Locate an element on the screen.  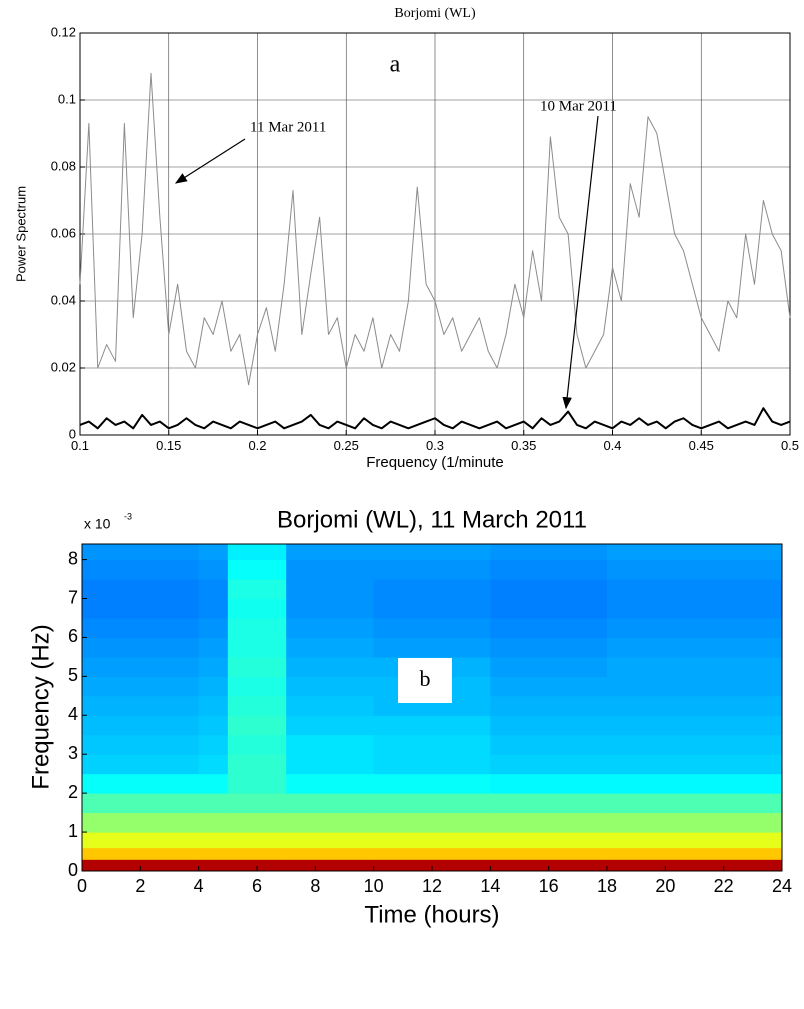
x-tick-label: 10 is located at coordinates (374, 886).